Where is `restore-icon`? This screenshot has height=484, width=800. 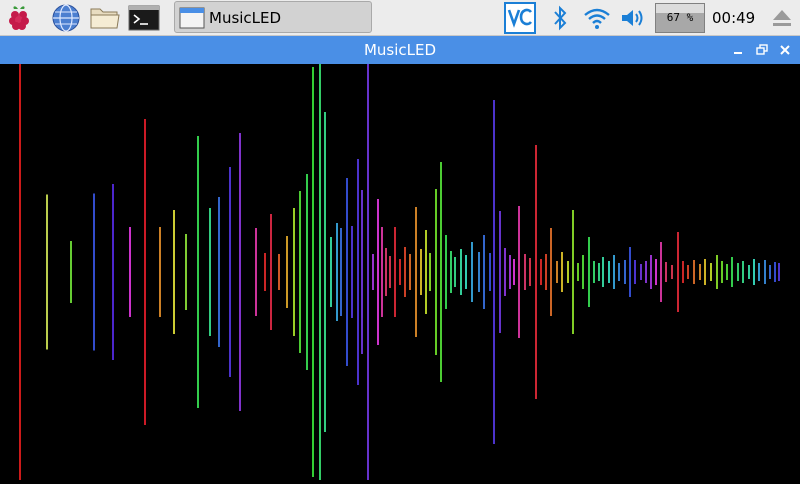 restore-icon is located at coordinates (762, 49).